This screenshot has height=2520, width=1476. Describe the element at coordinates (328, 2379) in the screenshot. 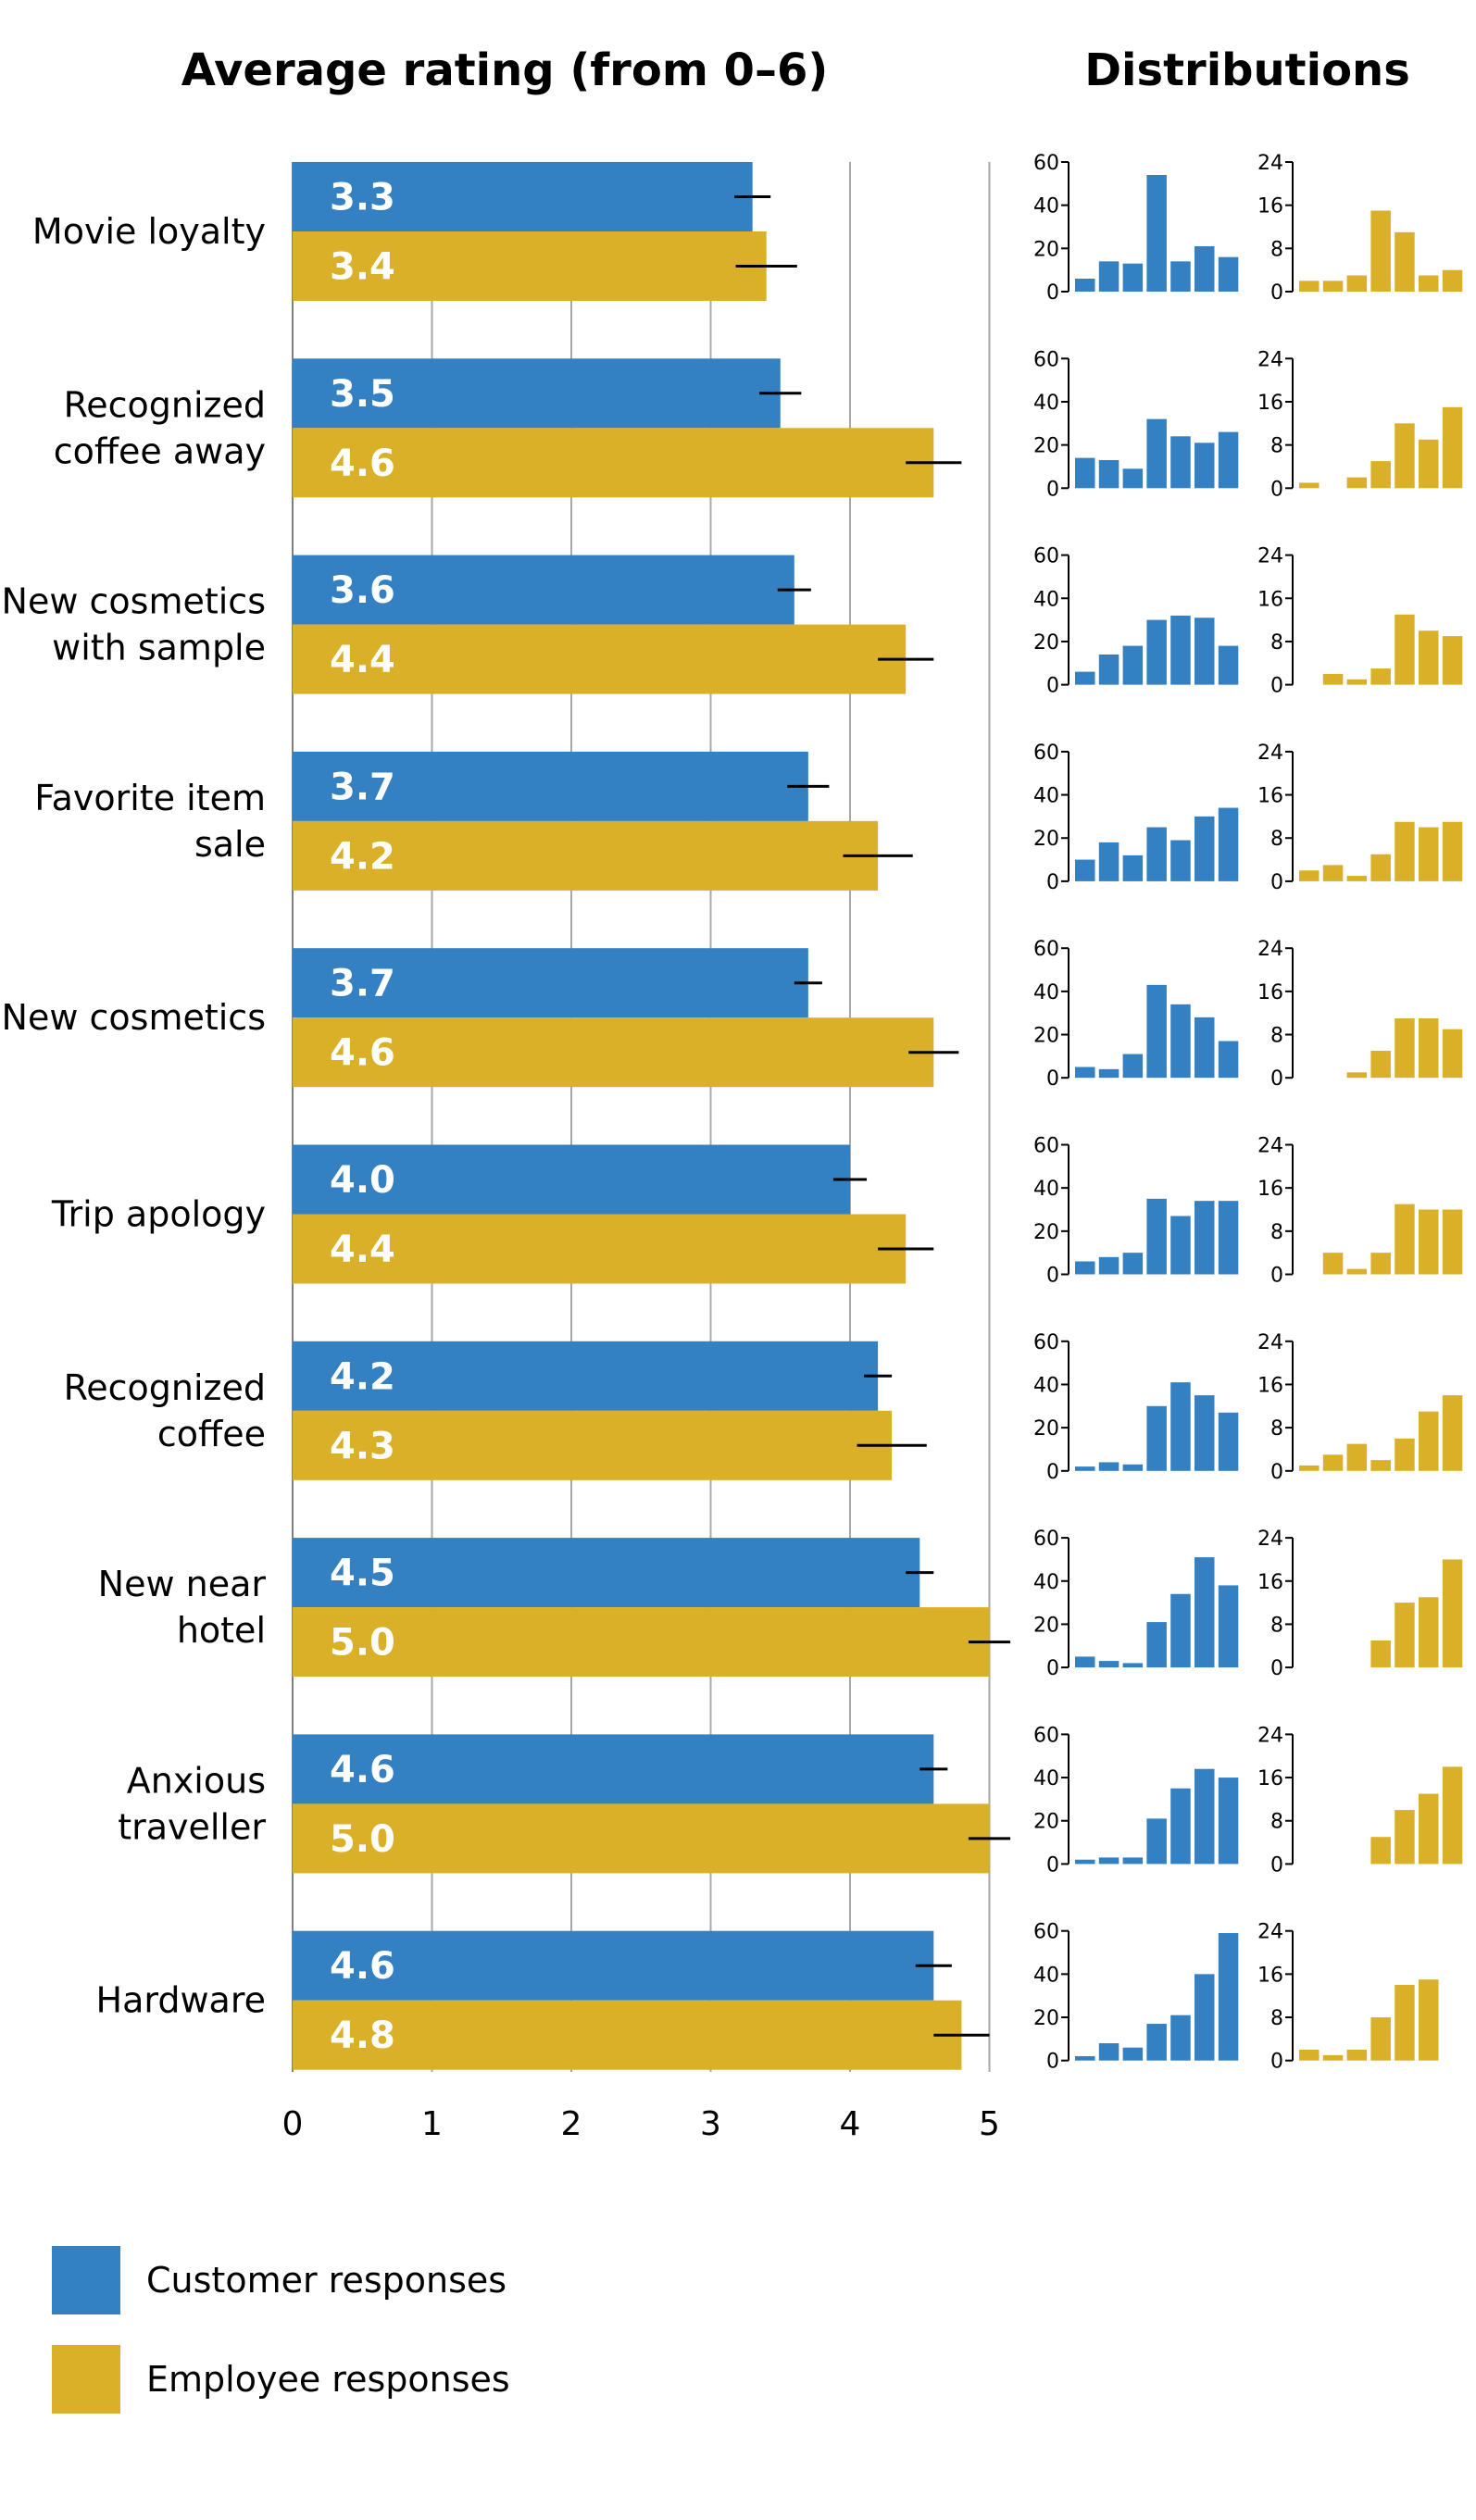

I see `legend-label-employee: Employee responses` at that location.